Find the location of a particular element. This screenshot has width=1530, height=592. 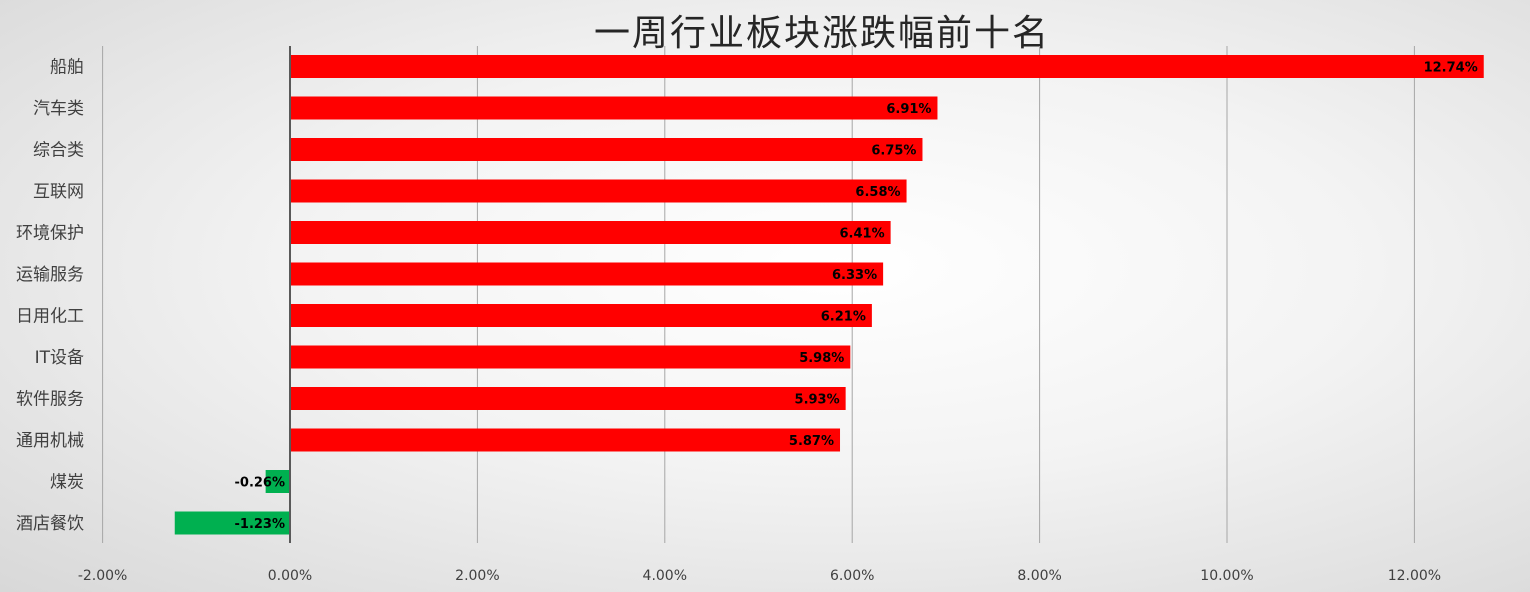

data-label: 6.41% is located at coordinates (862, 234).